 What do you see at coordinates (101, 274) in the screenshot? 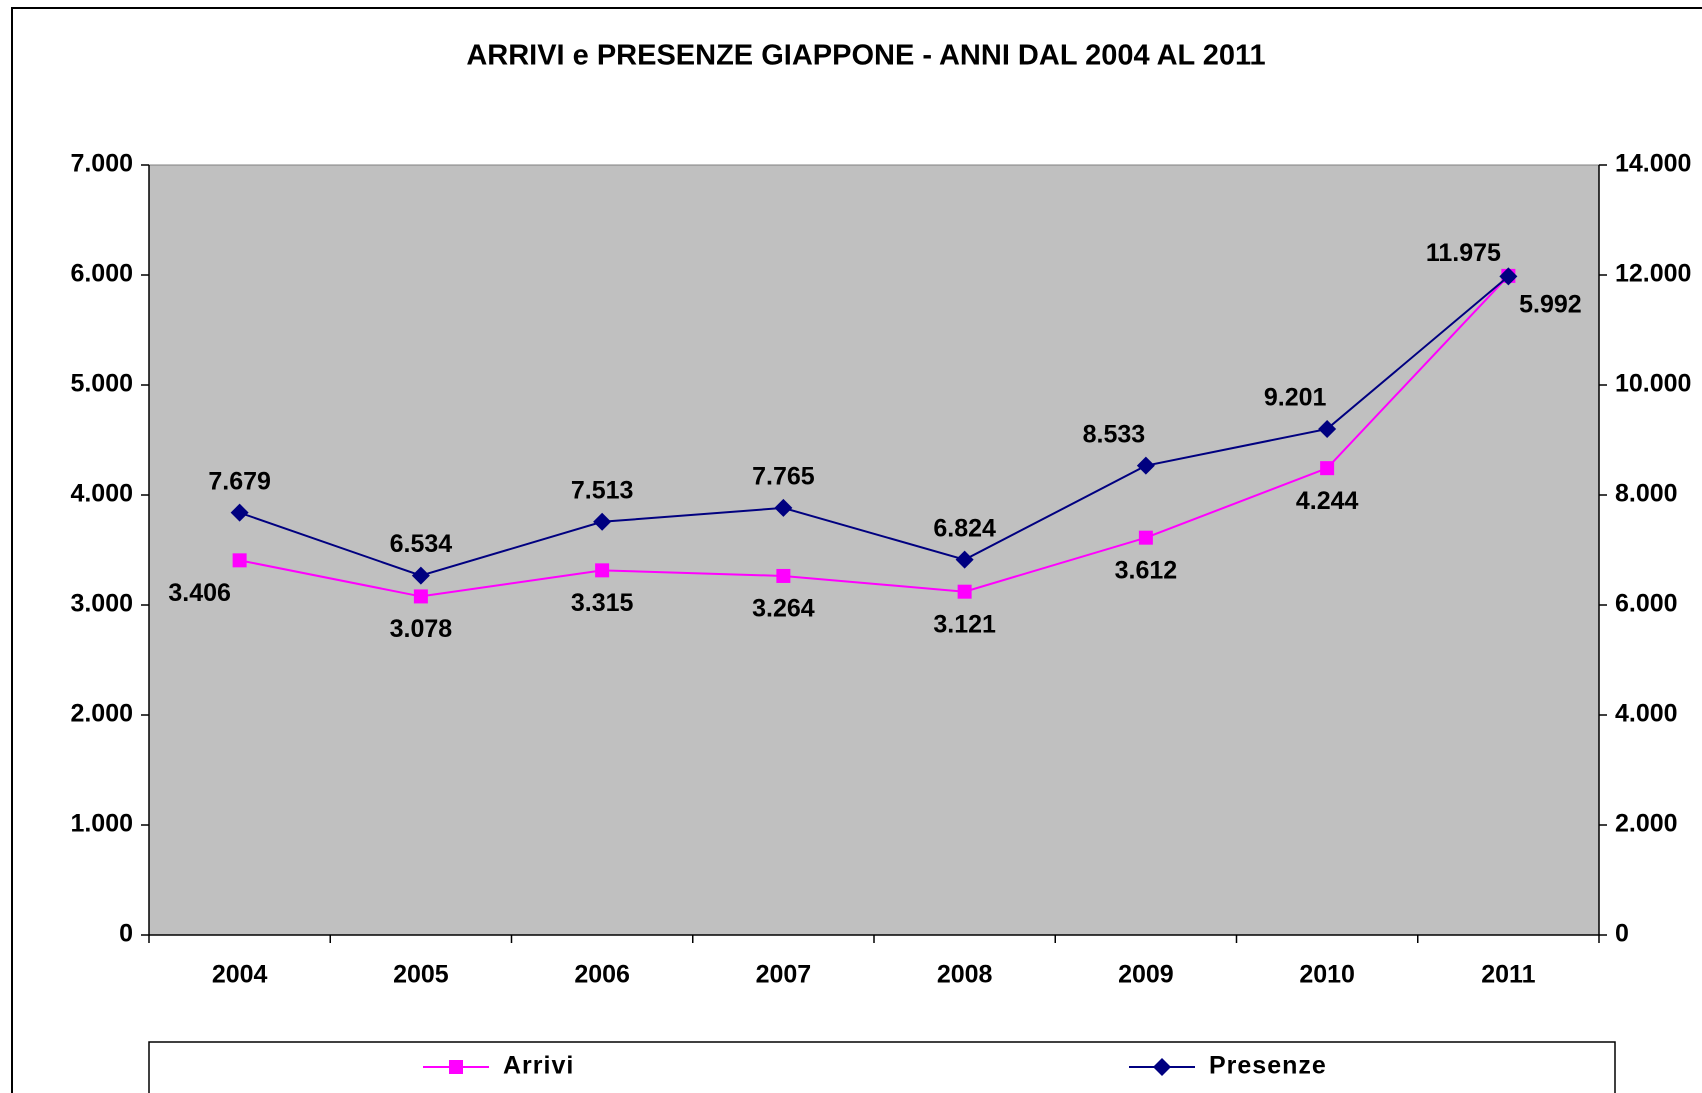
I see `y-tick-label: 6.000` at bounding box center [101, 274].